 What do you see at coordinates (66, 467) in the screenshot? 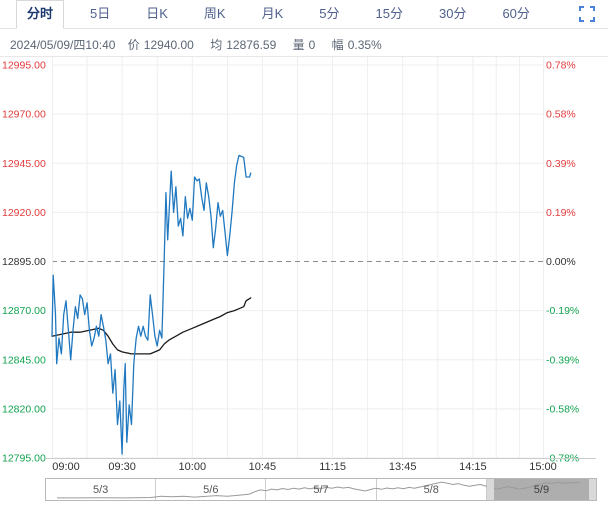
I see `time-axis-label: 09:00` at bounding box center [66, 467].